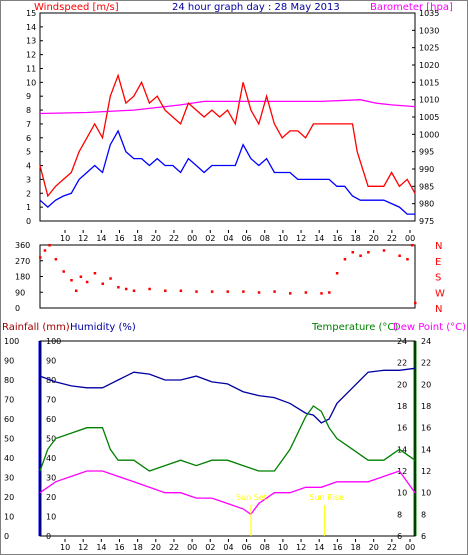 Image resolution: width=468 pixels, height=555 pixels. I want to click on temperature-tick-label: 18, so click(402, 406).